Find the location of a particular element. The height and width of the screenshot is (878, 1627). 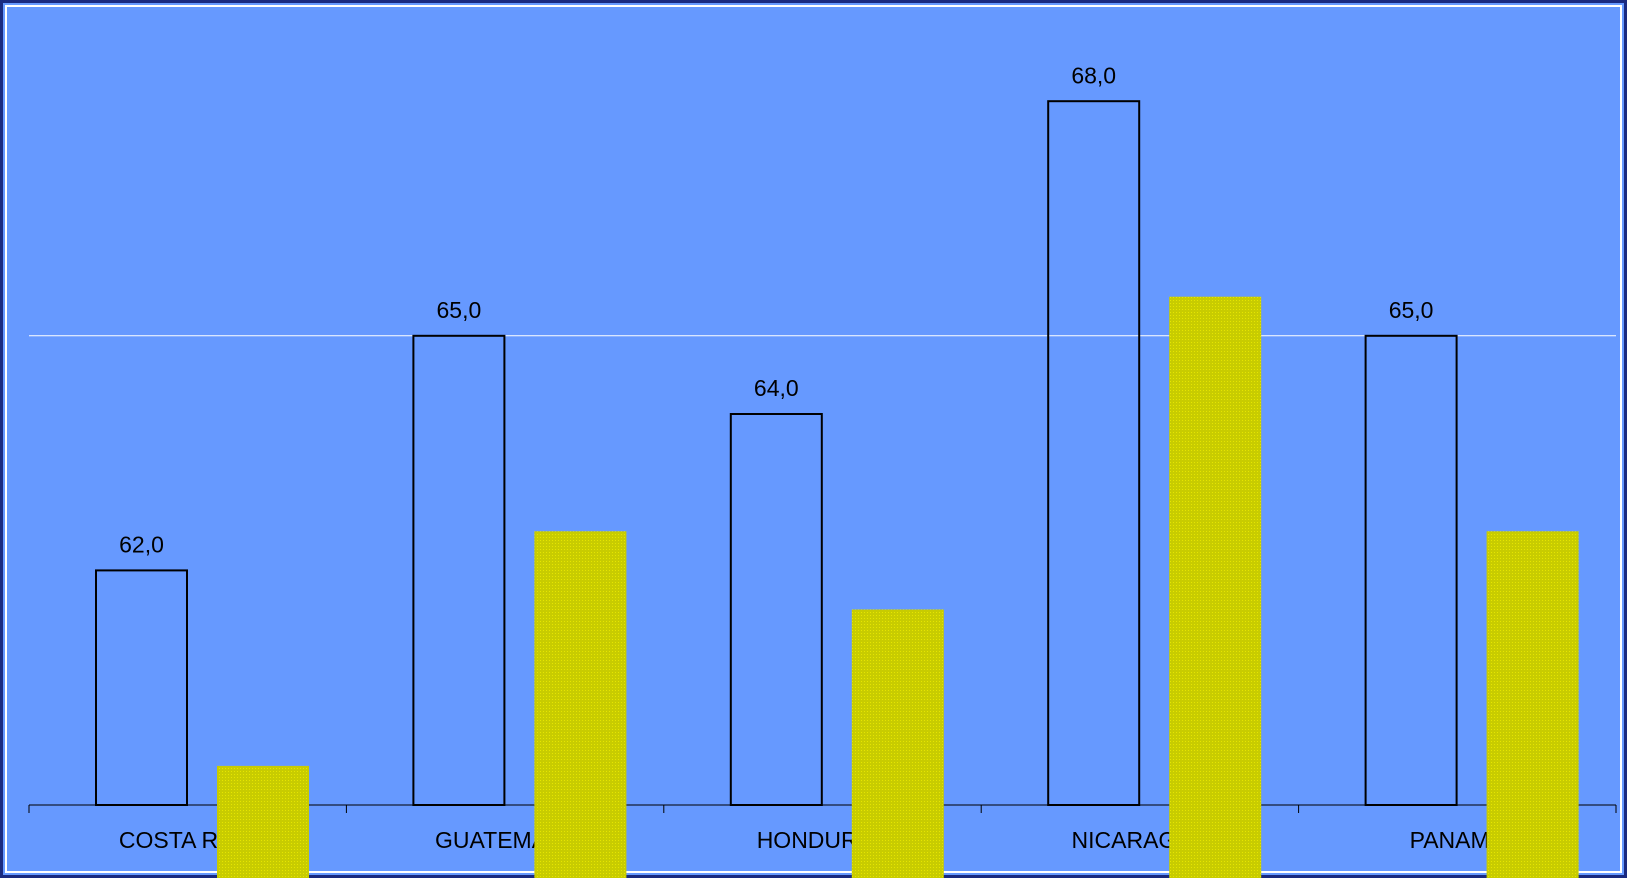

data-label: 68,0 is located at coordinates (1093, 75).